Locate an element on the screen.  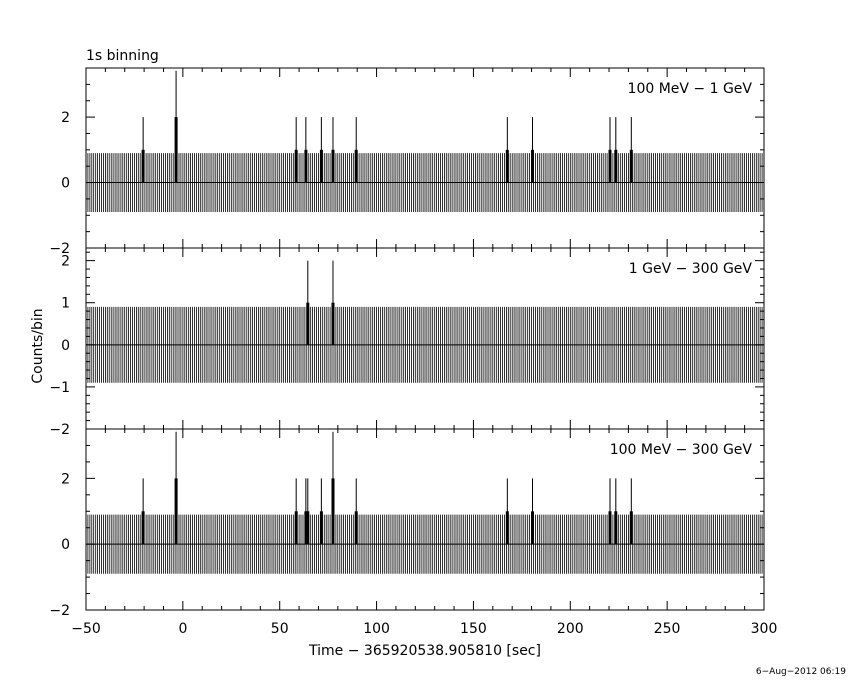
x-axis-label: Time − 365920538.905810 [sec] is located at coordinates (424, 651).